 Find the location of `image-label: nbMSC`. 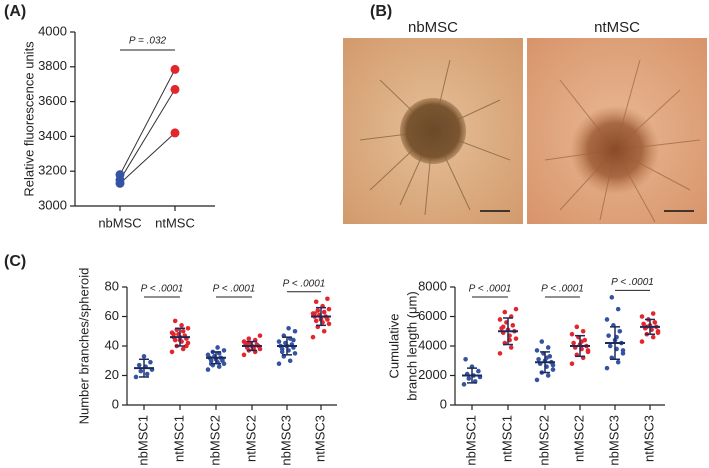

image-label: nbMSC is located at coordinates (433, 27).